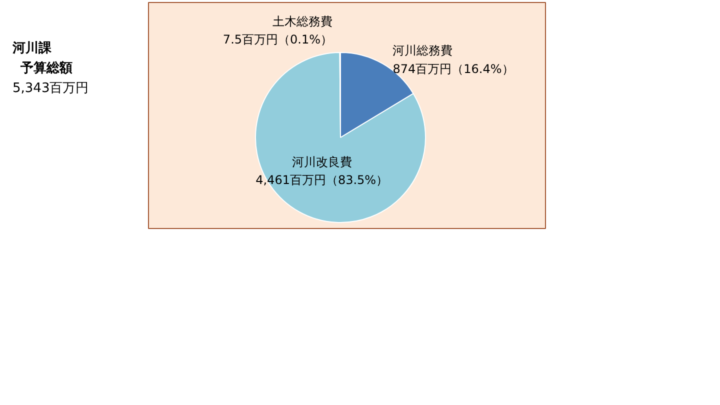  Describe the element at coordinates (50, 88) in the screenshot. I see `text: 5,343百万円` at that location.